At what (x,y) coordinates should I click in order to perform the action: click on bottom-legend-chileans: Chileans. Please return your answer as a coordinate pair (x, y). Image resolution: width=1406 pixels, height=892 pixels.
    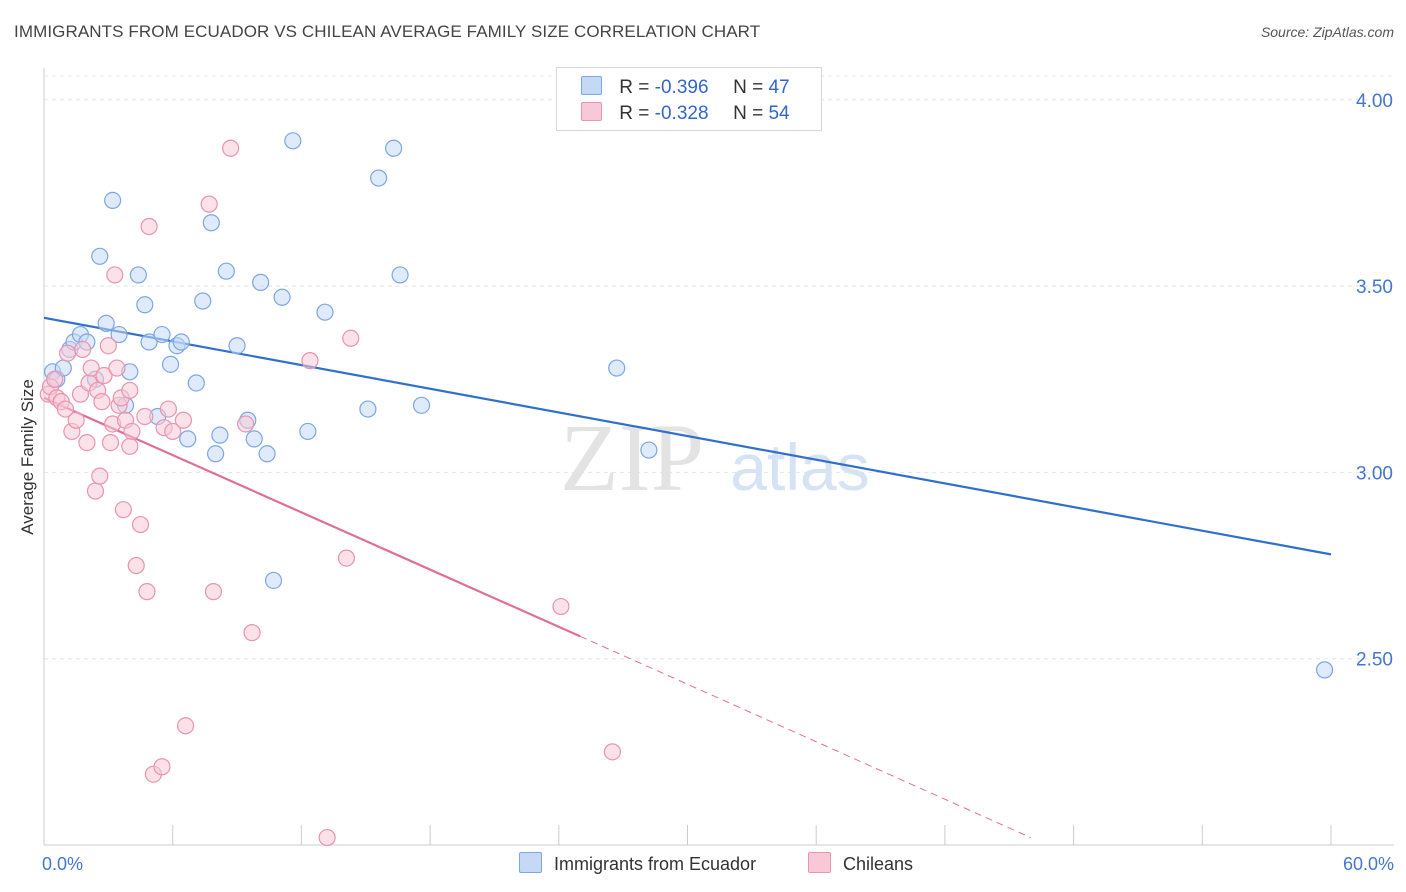
    Looking at the image, I should click on (860, 863).